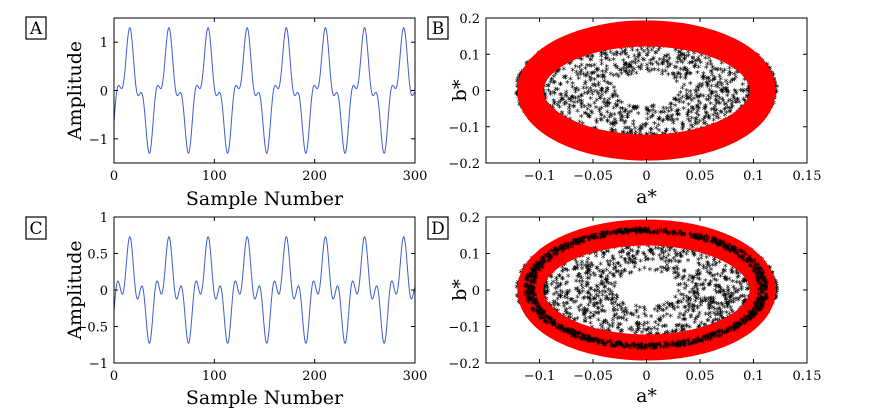 The width and height of the screenshot is (888, 415). I want to click on y-tick-label: 0, so click(104, 291).